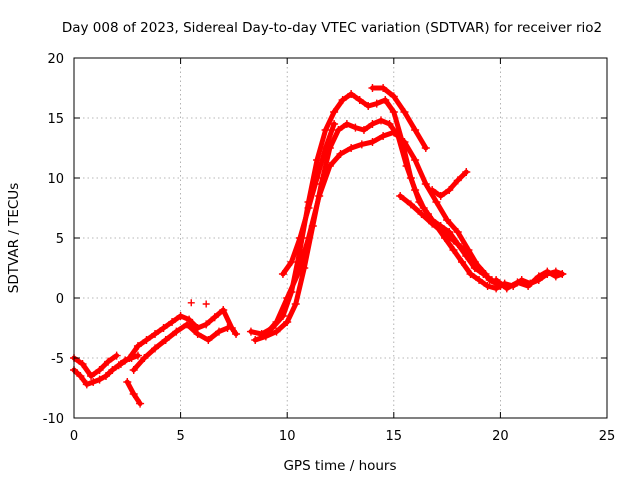  I want to click on y-tick-label: 20, so click(55, 59).